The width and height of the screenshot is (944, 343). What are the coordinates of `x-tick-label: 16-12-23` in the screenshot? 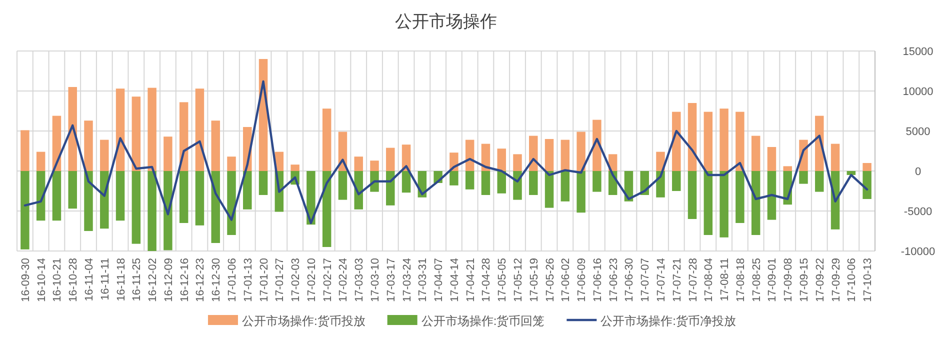 It's located at (200, 280).